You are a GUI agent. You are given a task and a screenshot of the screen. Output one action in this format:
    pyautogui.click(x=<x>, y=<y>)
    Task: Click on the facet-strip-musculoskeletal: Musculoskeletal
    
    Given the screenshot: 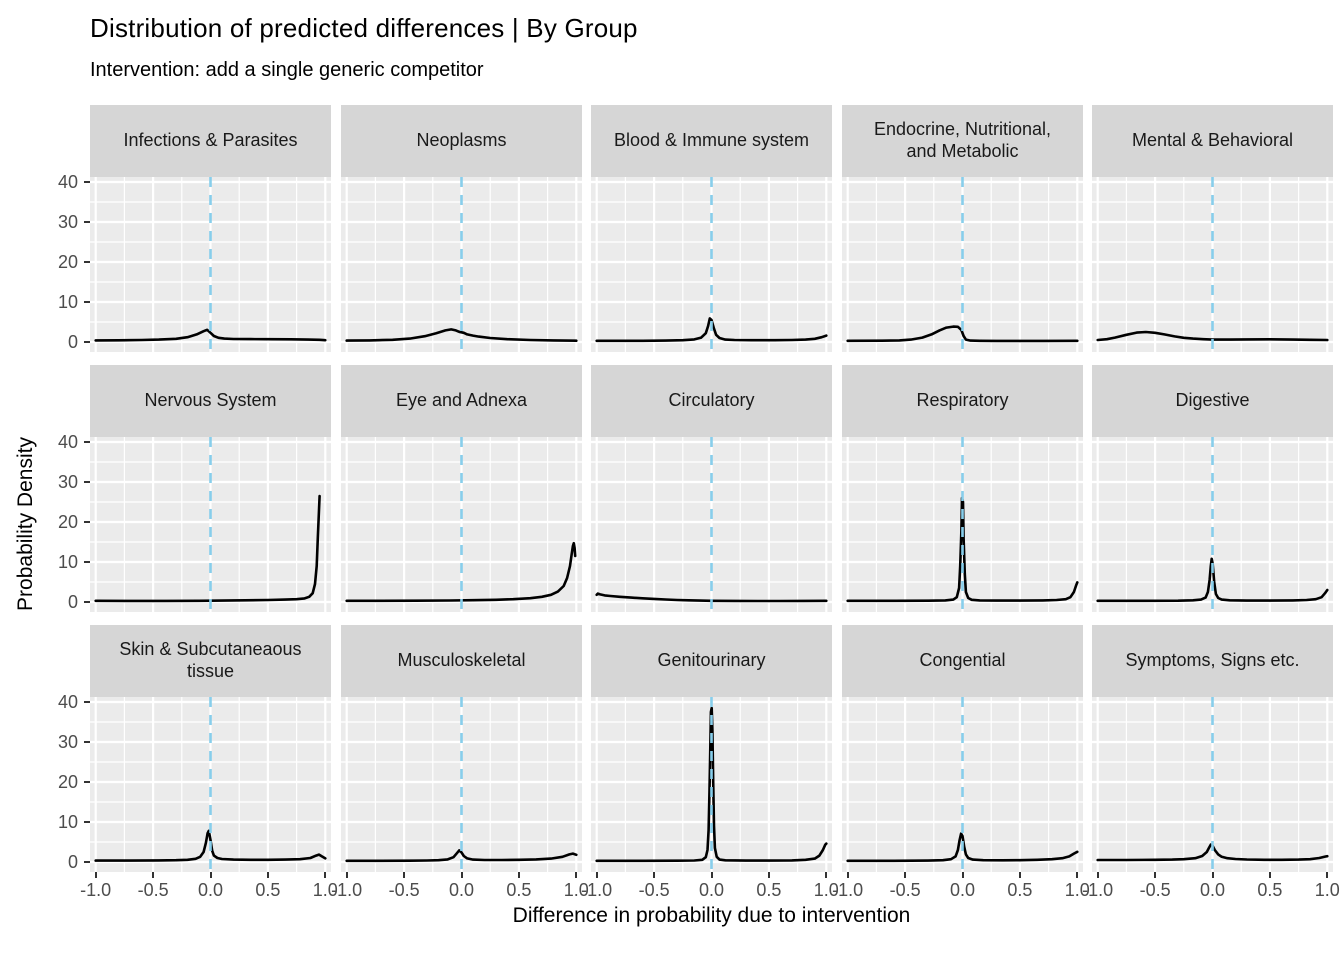 What is the action you would take?
    pyautogui.click(x=461, y=661)
    